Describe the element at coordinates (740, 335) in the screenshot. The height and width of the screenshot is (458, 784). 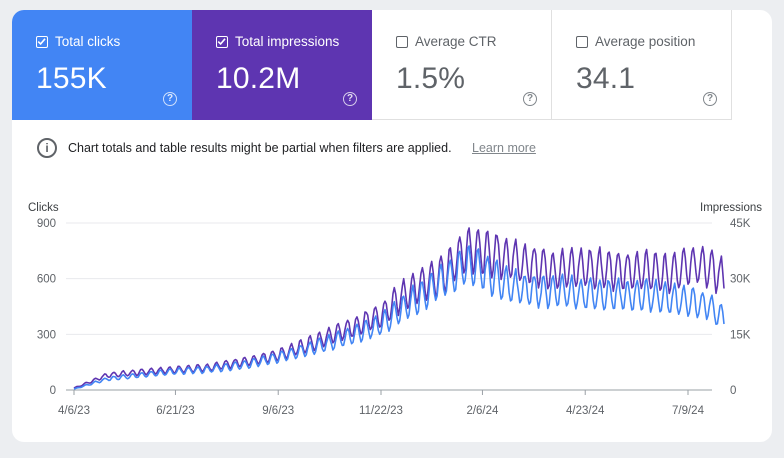
I see `right-tick-label: 15K` at that location.